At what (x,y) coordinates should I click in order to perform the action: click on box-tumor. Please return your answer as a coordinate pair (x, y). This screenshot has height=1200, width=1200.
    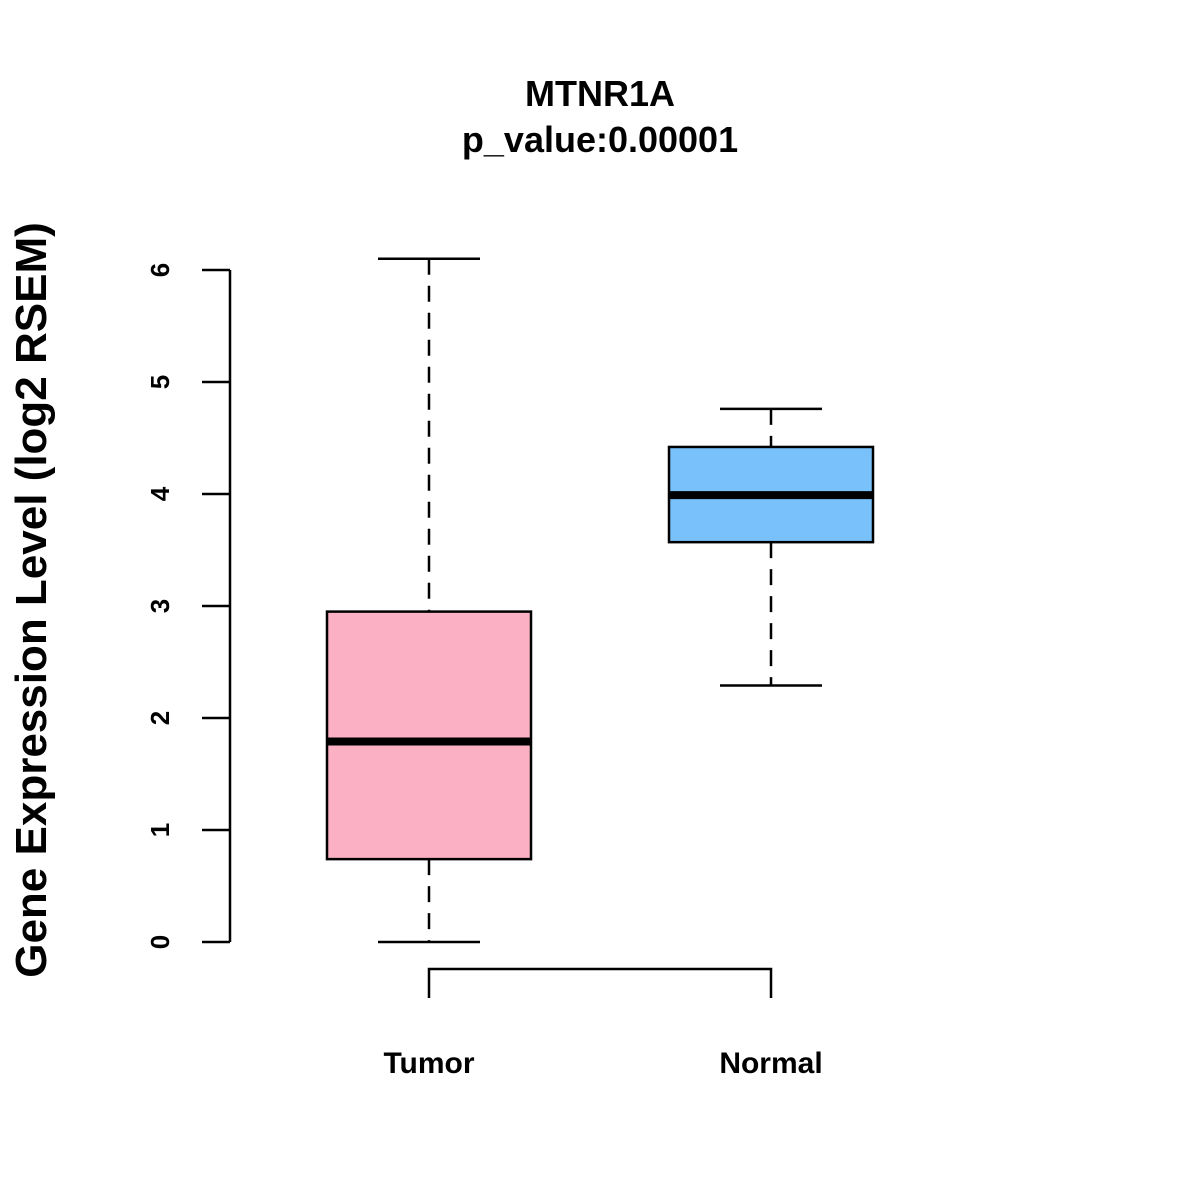
    Looking at the image, I should click on (429, 600).